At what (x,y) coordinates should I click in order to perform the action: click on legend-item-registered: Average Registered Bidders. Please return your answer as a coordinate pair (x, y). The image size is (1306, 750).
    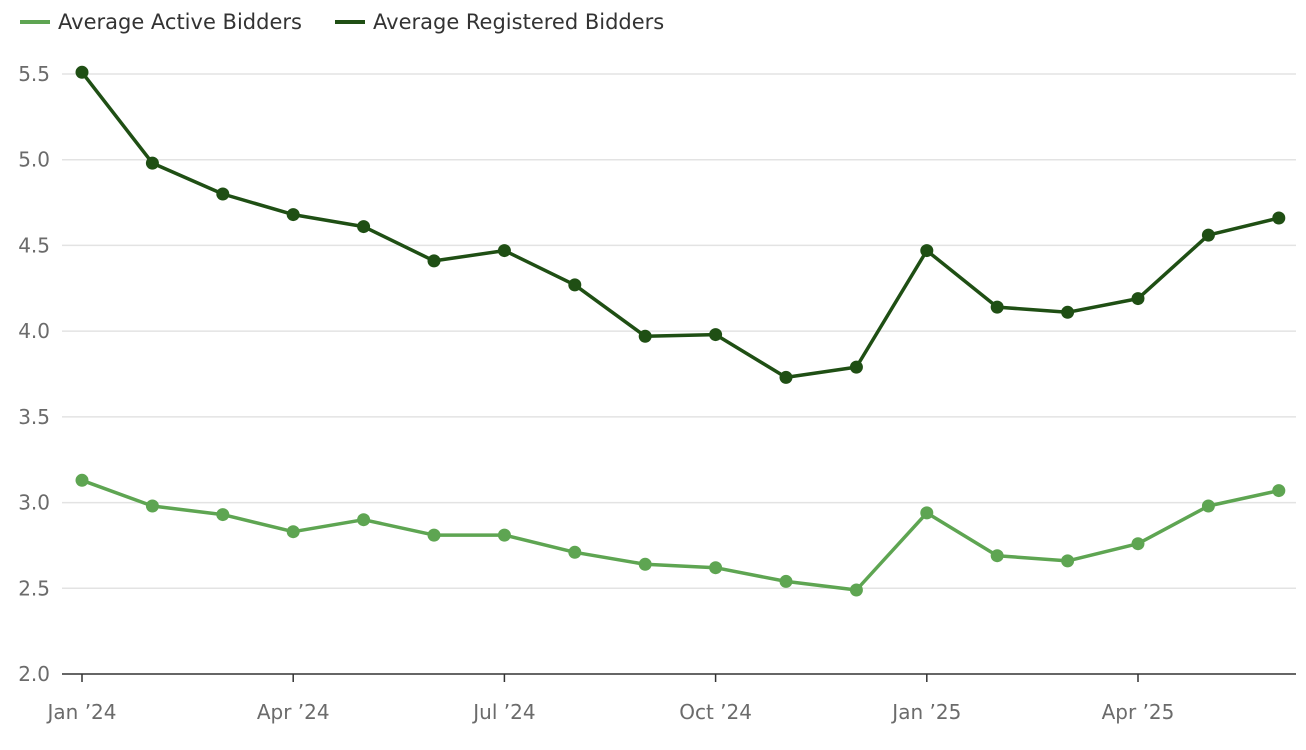
    Looking at the image, I should click on (499, 22).